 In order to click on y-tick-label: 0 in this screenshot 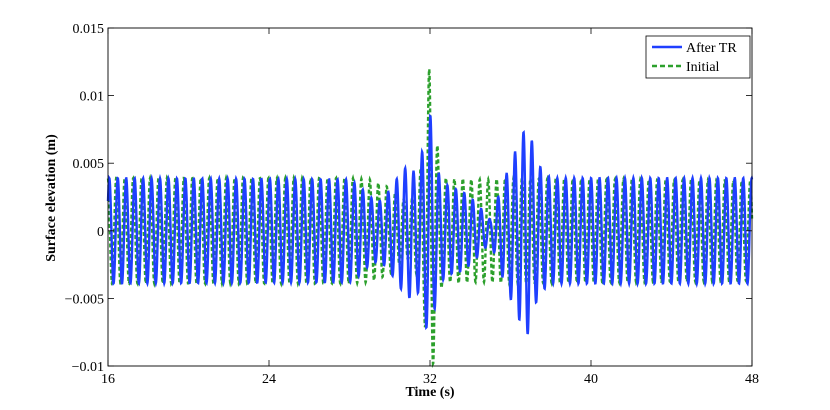, I will do `click(100, 232)`.